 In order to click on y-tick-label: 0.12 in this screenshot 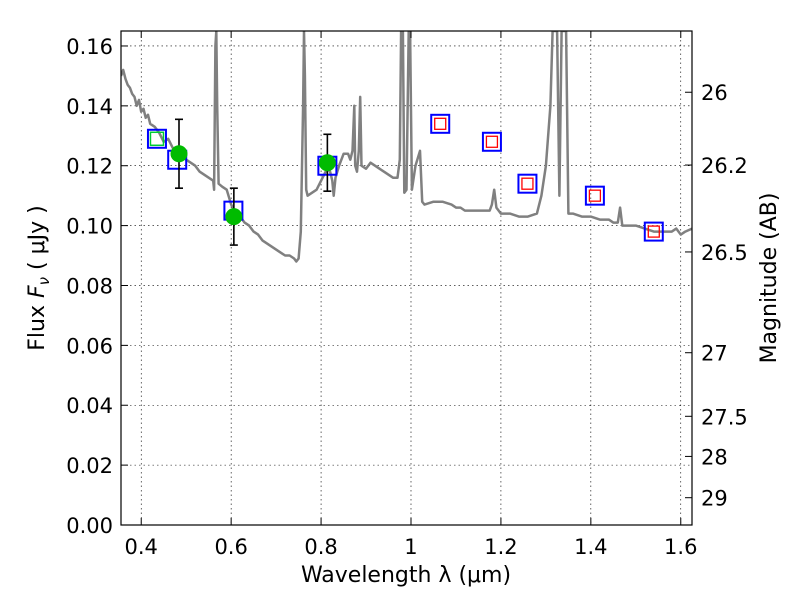, I will do `click(89, 167)`.